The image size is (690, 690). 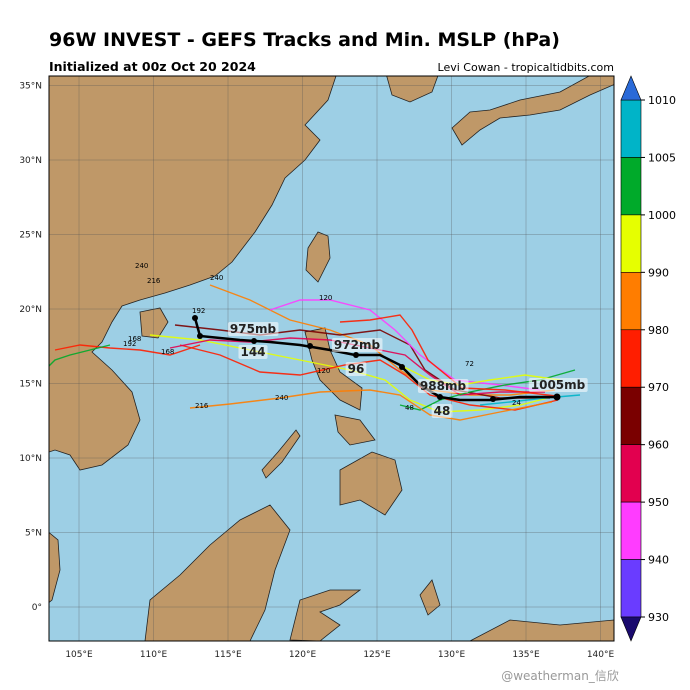 What do you see at coordinates (631, 629) in the screenshot?
I see `colorbar-bottom-arrow` at bounding box center [631, 629].